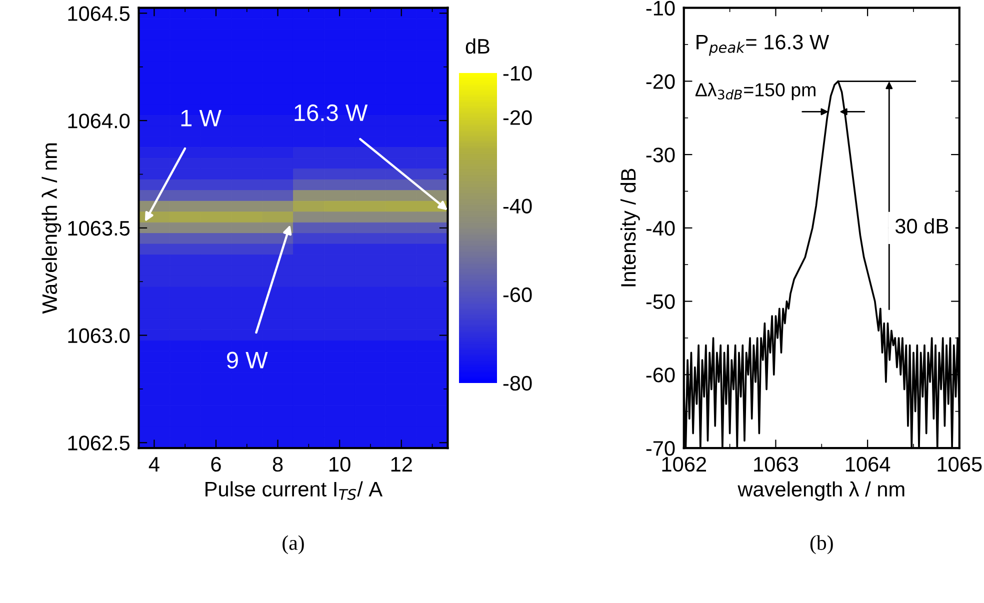  What do you see at coordinates (960, 464) in the screenshot?
I see `x-tick-label: 1065` at bounding box center [960, 464].